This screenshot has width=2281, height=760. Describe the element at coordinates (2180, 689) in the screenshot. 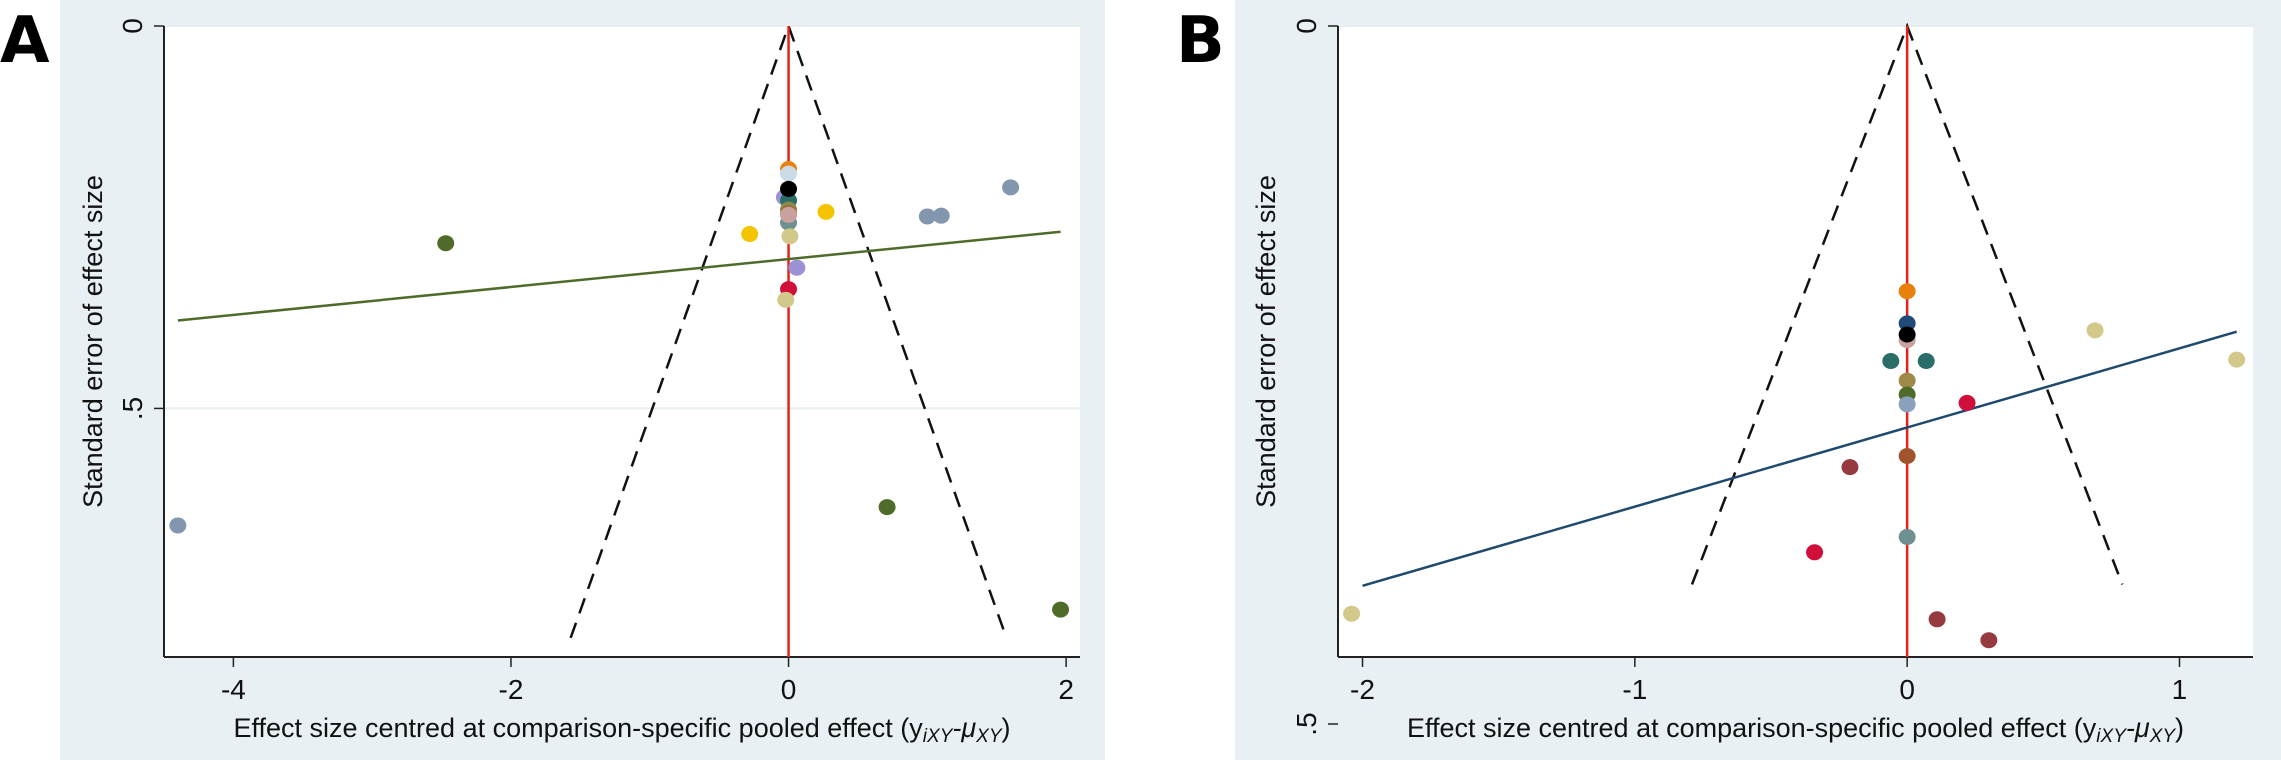

I see `x-tick-label: 1` at that location.